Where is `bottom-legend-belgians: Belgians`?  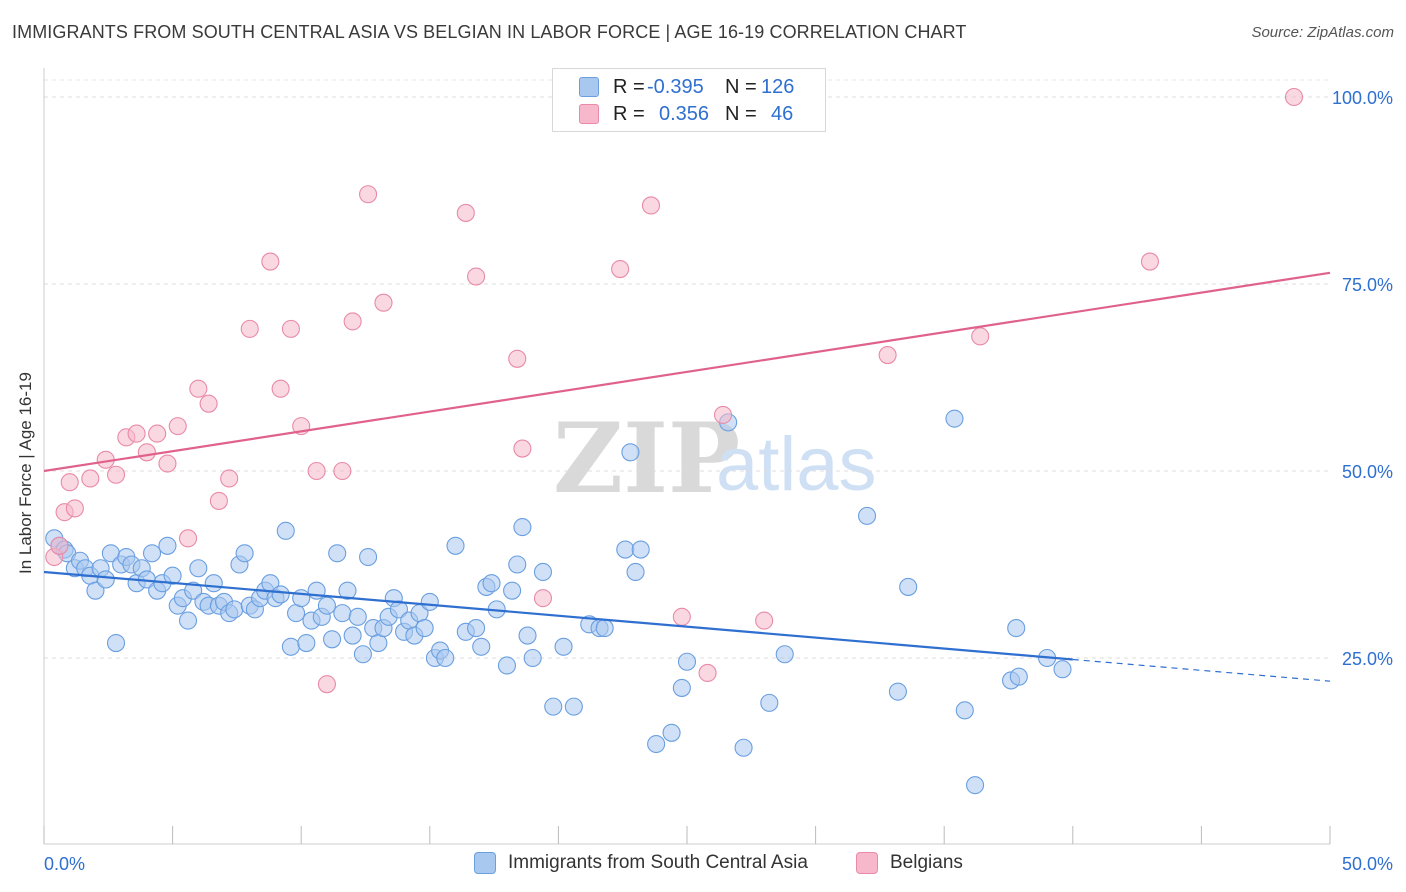
bottom-legend-belgians: Belgians is located at coordinates (909, 863).